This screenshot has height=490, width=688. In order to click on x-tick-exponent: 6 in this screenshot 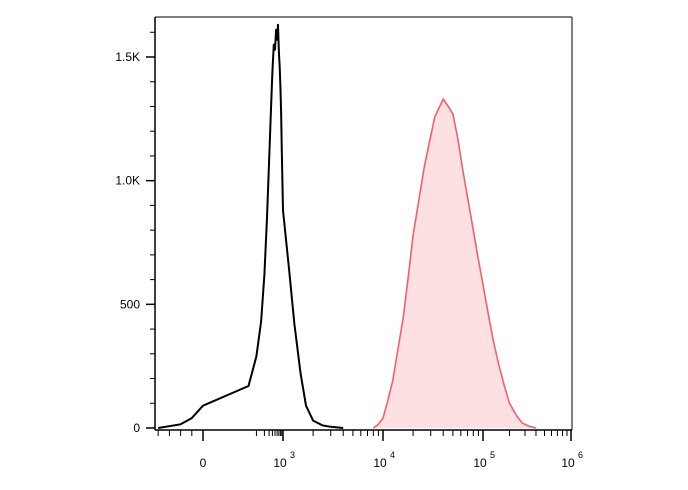, I will do `click(580, 455)`.